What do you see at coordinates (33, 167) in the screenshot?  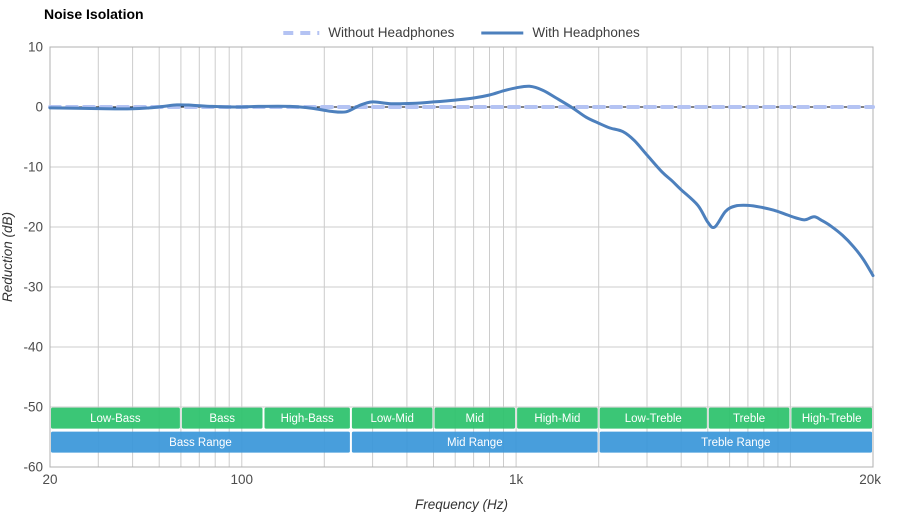 I see `y-tick-label: -10` at bounding box center [33, 167].